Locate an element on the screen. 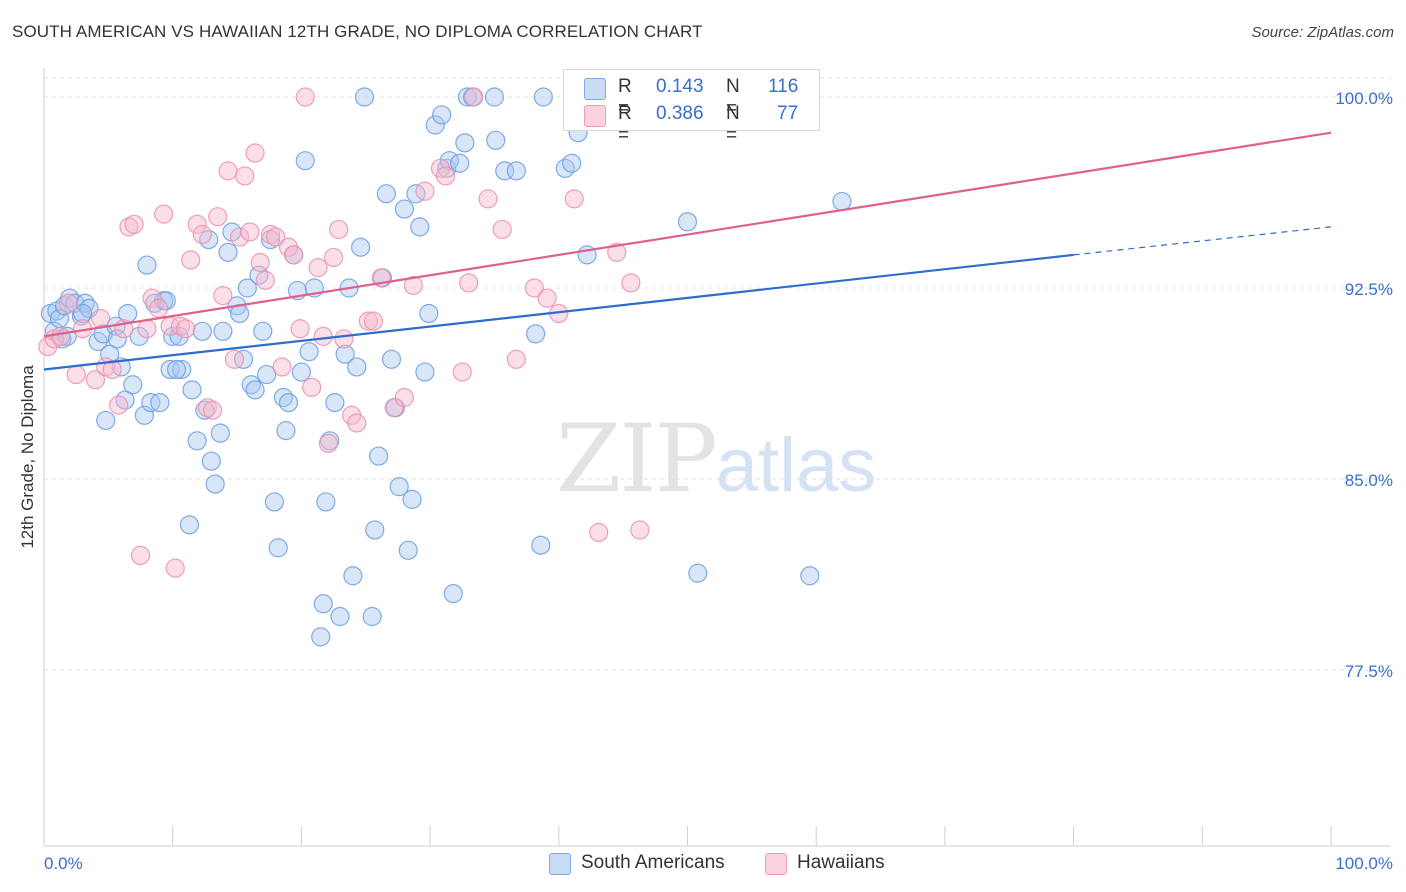  legend-label: Hawaiians is located at coordinates (841, 862).